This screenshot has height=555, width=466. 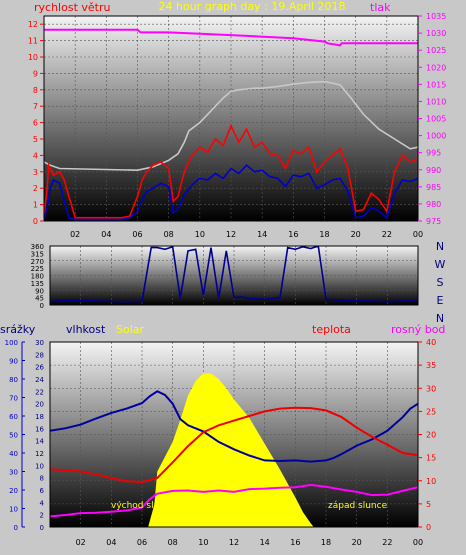 I want to click on p3-time-tick-5: 12, so click(x=234, y=542).